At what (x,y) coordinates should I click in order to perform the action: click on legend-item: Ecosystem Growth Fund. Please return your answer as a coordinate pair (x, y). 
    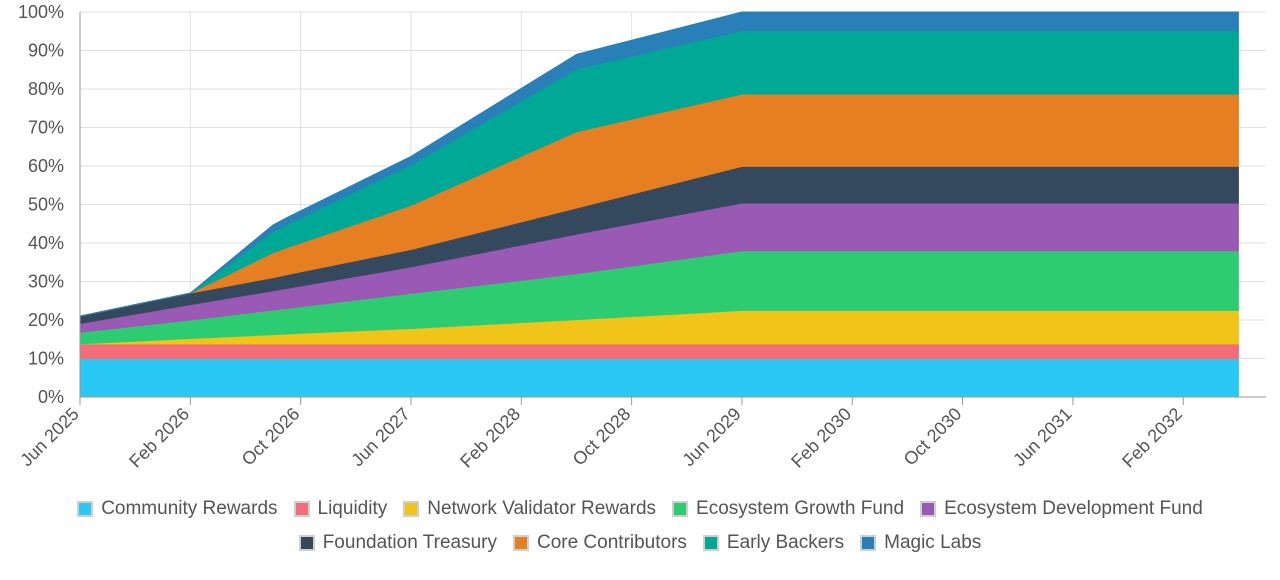
    Looking at the image, I should click on (788, 509).